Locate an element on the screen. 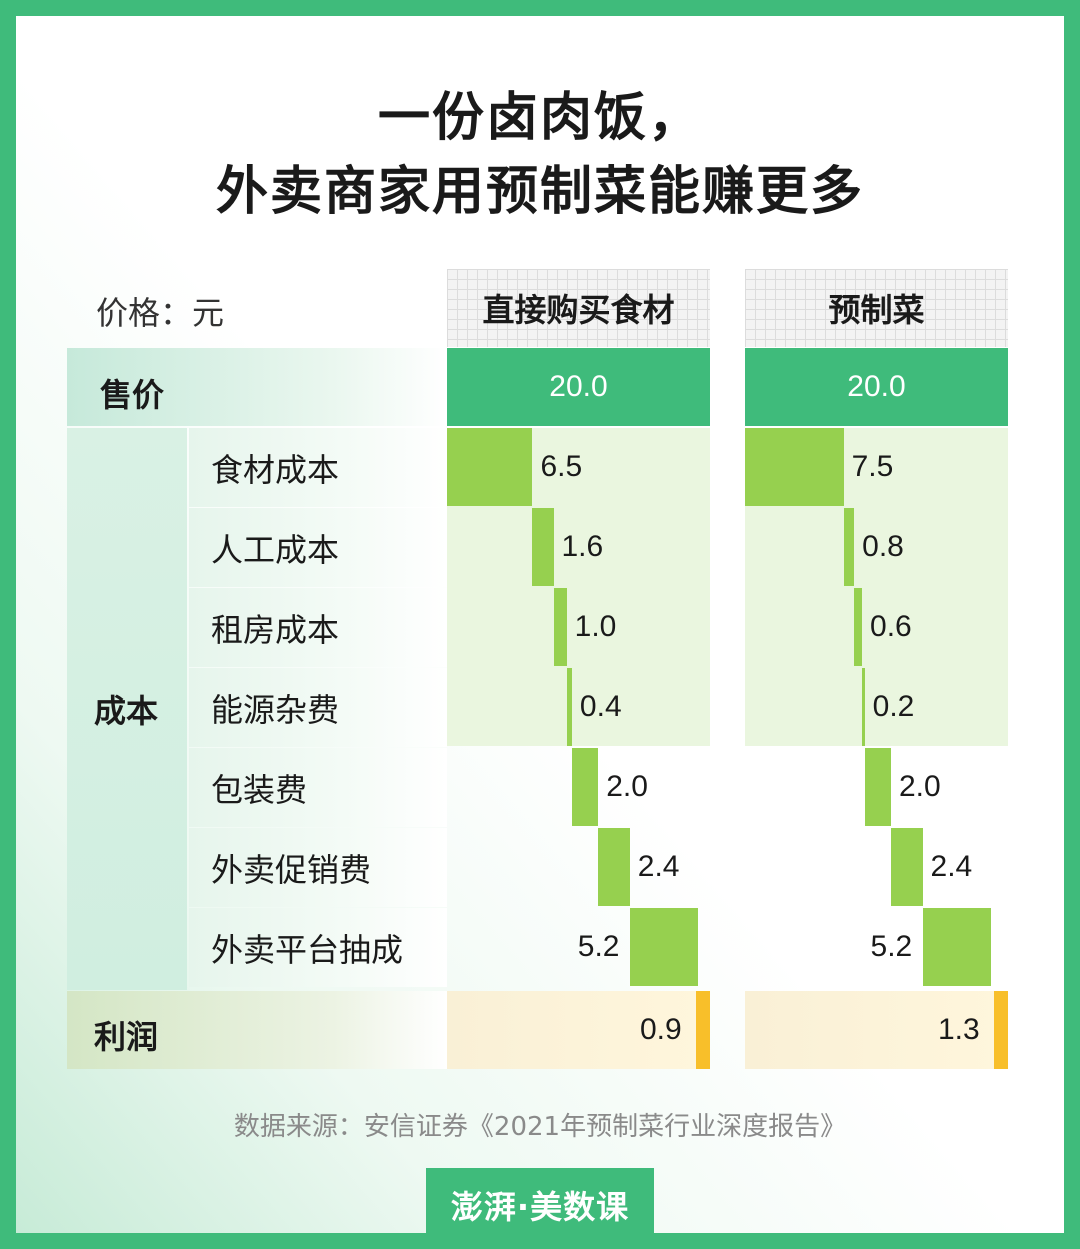  cost-value-label: 0.8 is located at coordinates (883, 546).